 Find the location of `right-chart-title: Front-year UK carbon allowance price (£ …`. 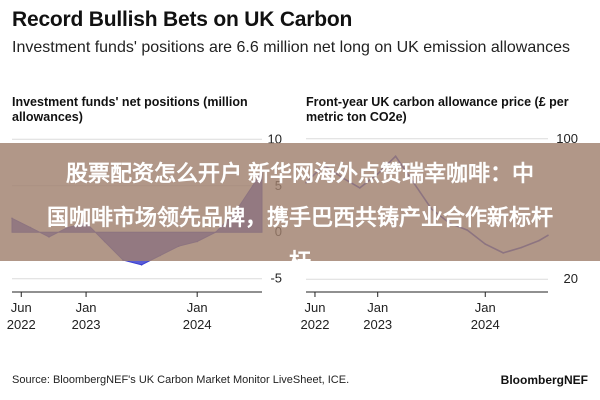

right-chart-title: Front-year UK carbon allowance price (£ … is located at coordinates (437, 109).